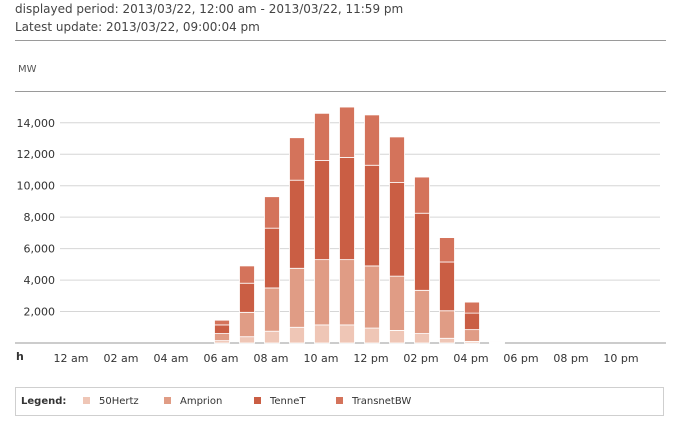 This screenshot has width=676, height=430. Describe the element at coordinates (167, 400) in the screenshot. I see `legend-swatch-amprion` at that location.